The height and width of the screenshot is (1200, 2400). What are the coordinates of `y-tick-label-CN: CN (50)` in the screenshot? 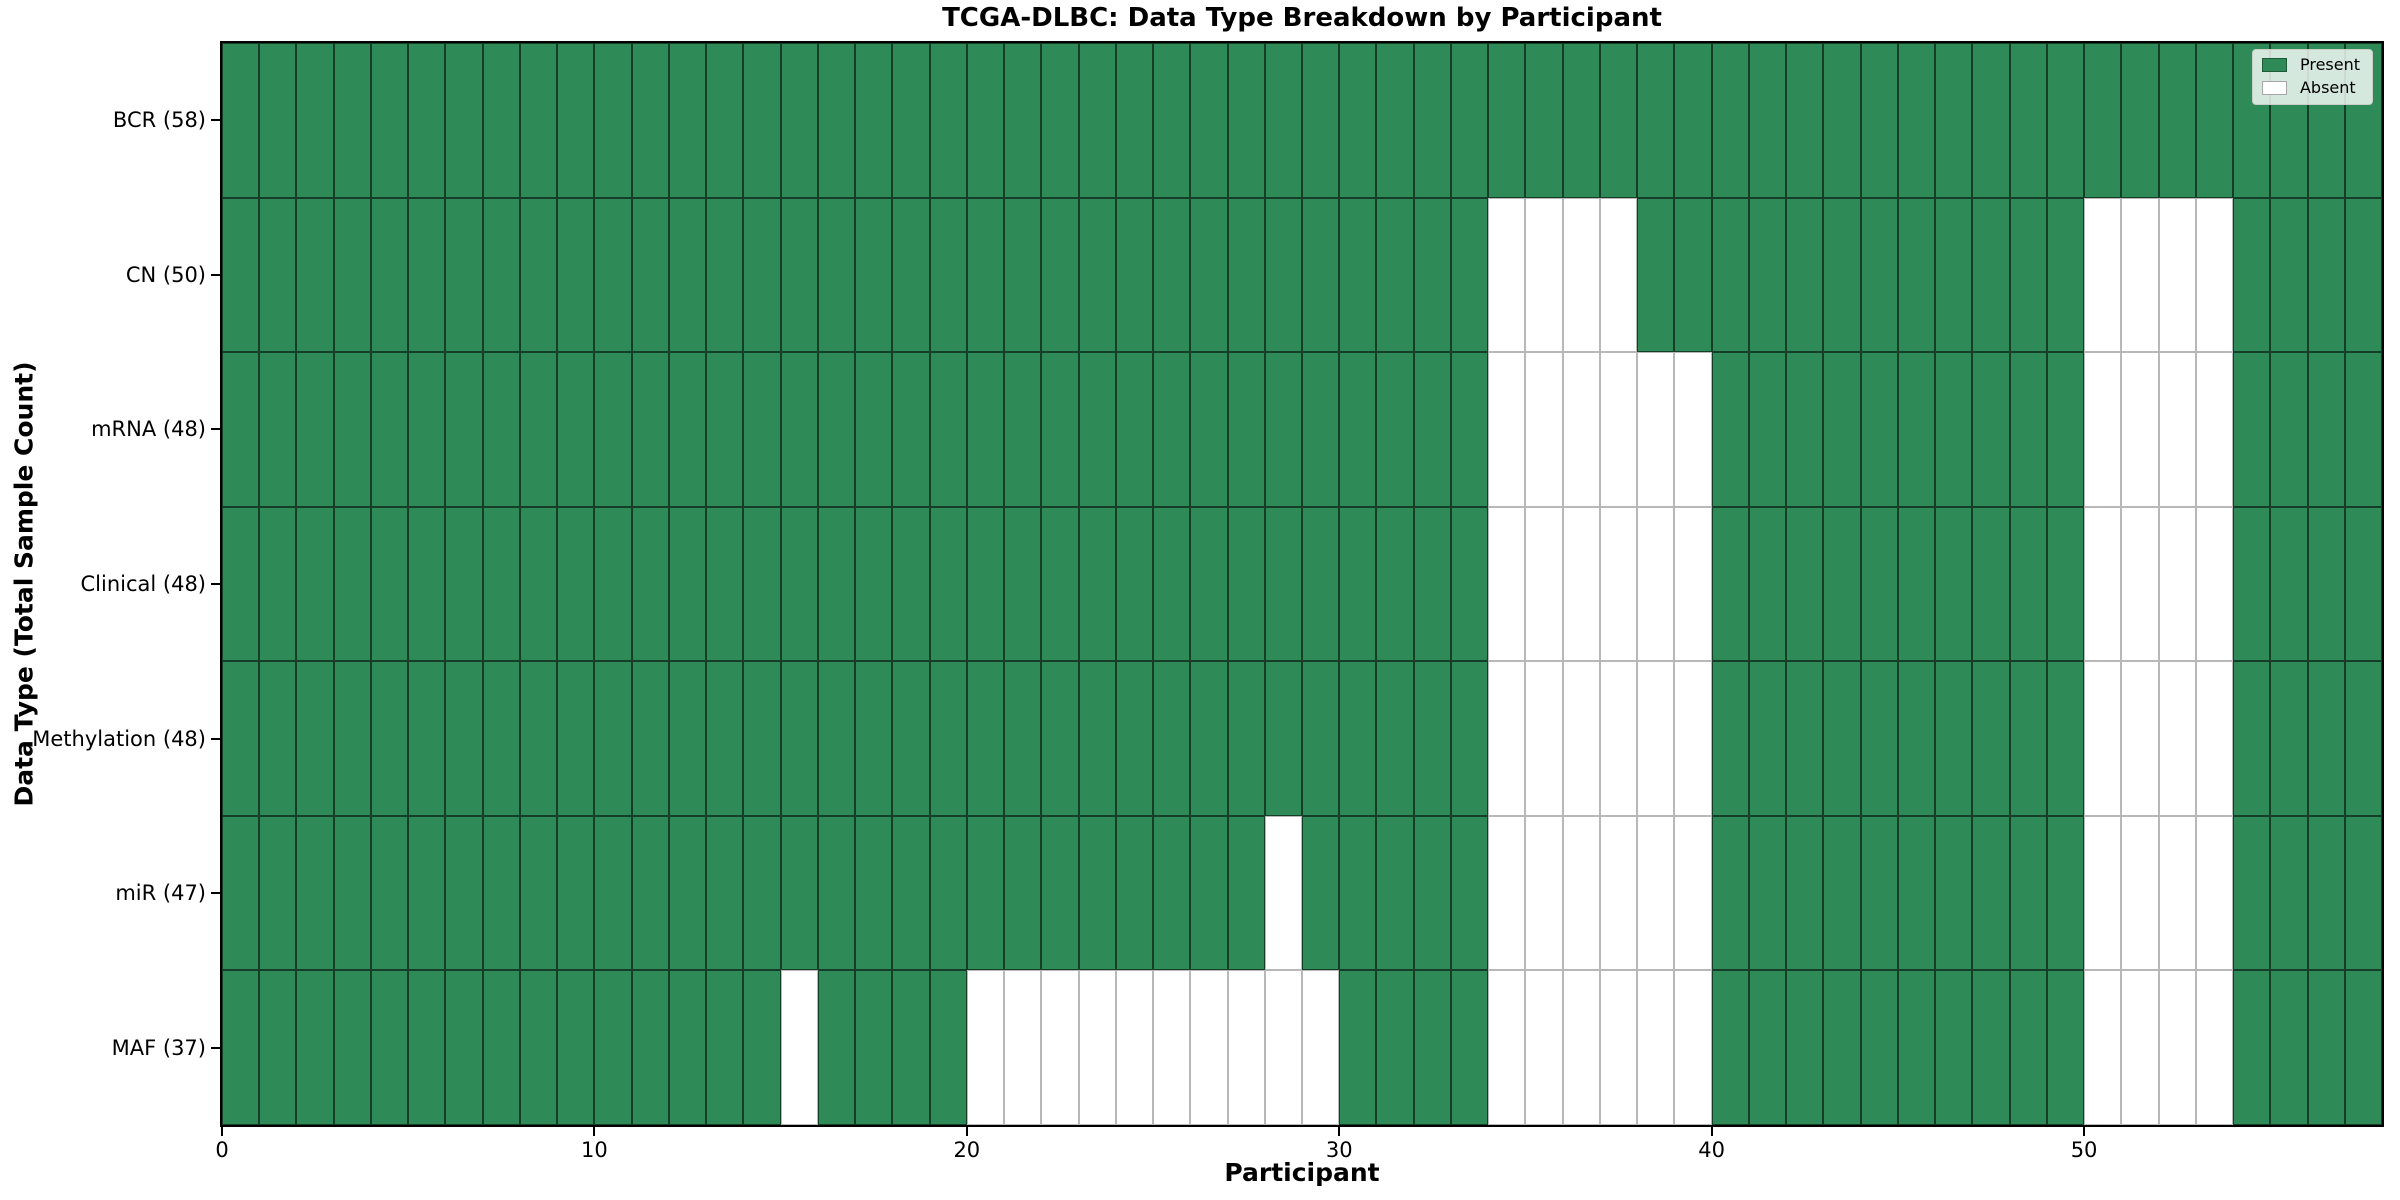 It's located at (165, 274).